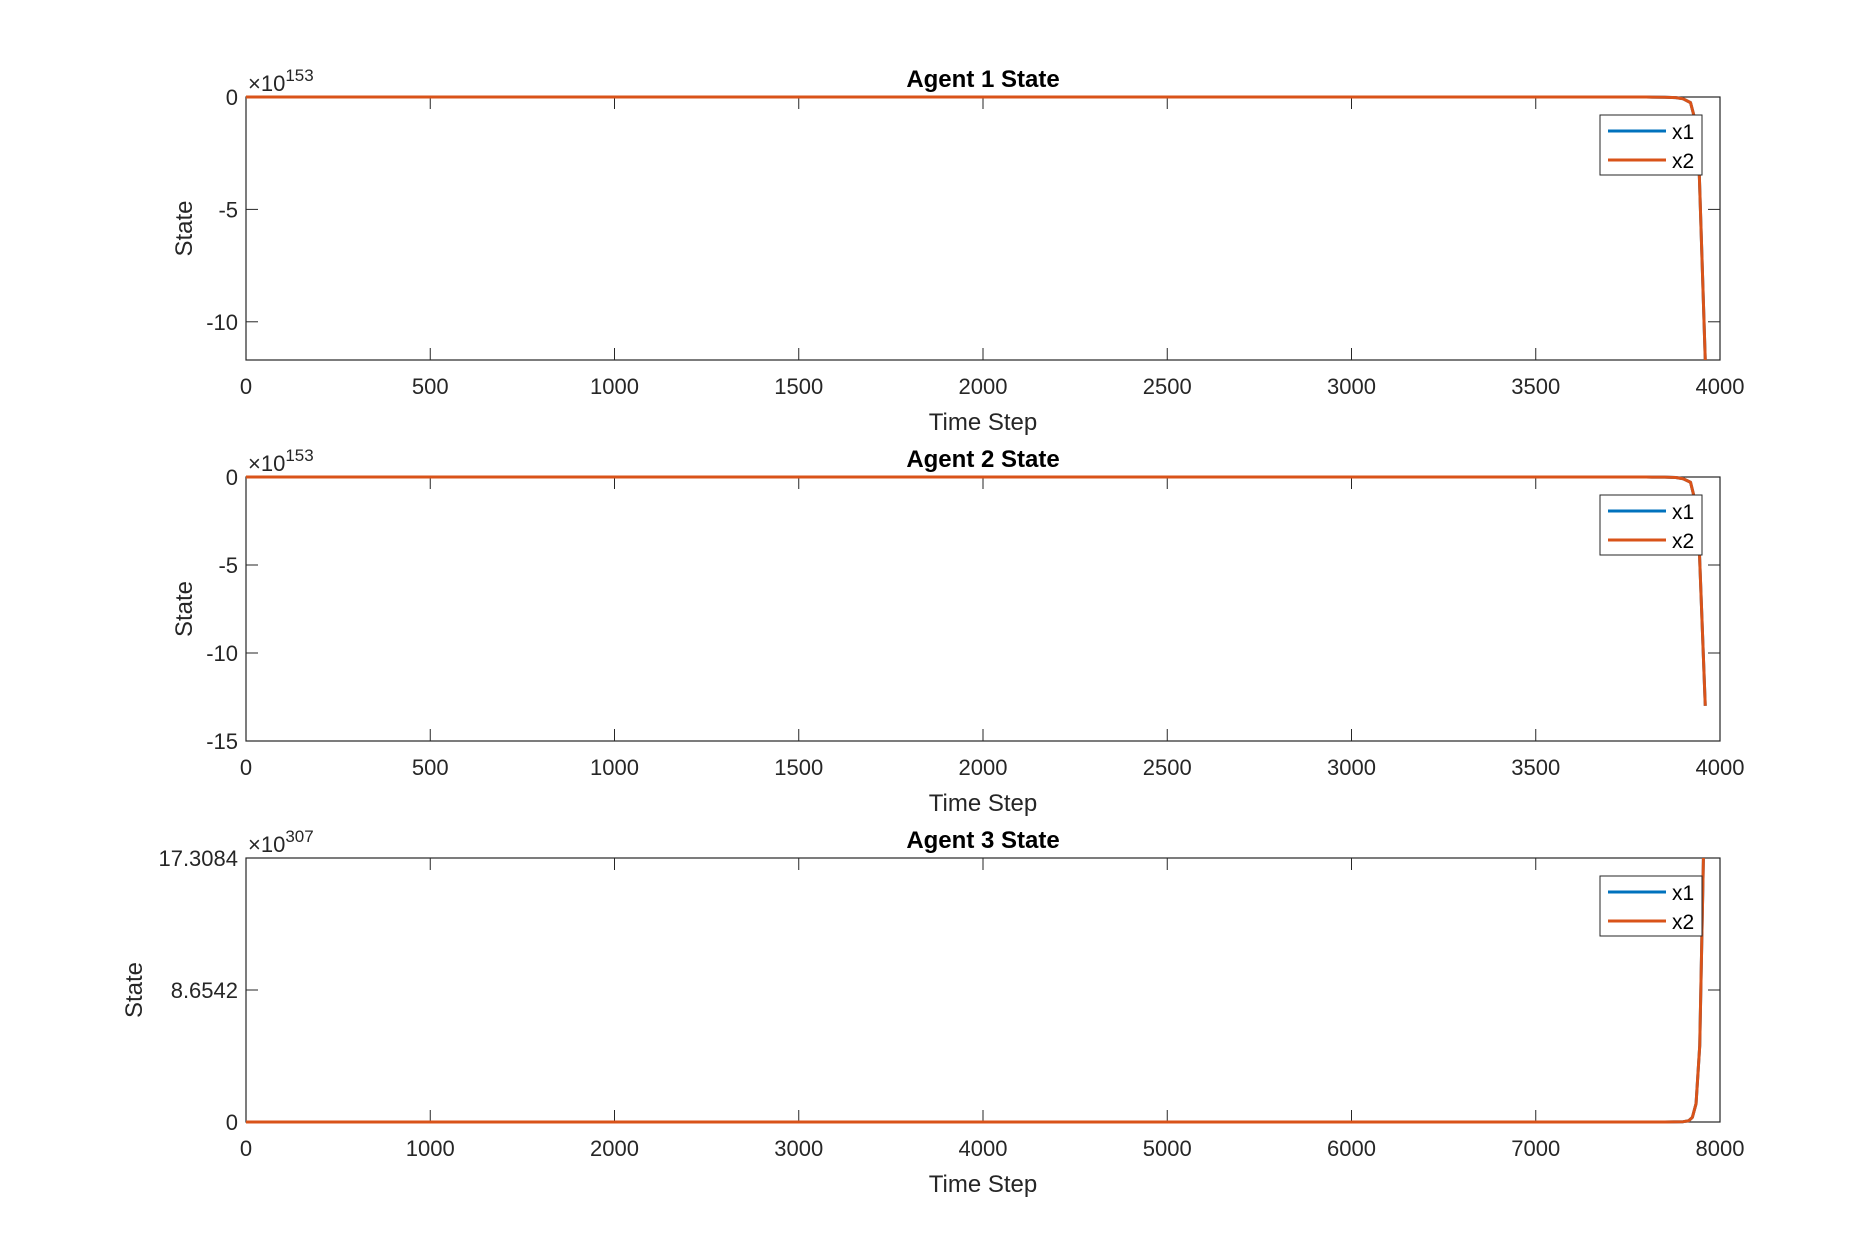 This screenshot has height=1250, width=1875. I want to click on chart-1-xtick-label-3: 1500, so click(798, 386).